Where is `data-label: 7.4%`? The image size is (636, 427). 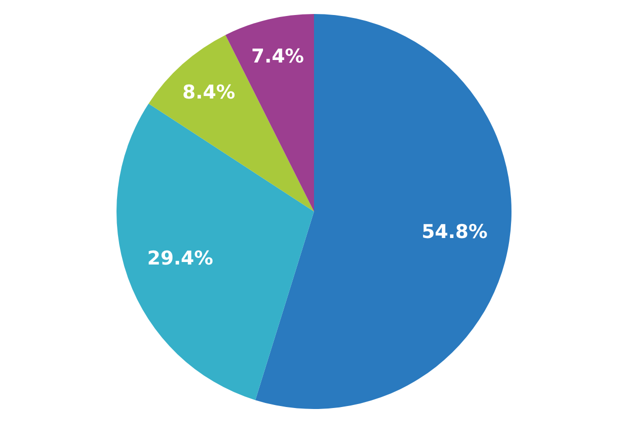
data-label: 7.4% is located at coordinates (277, 57).